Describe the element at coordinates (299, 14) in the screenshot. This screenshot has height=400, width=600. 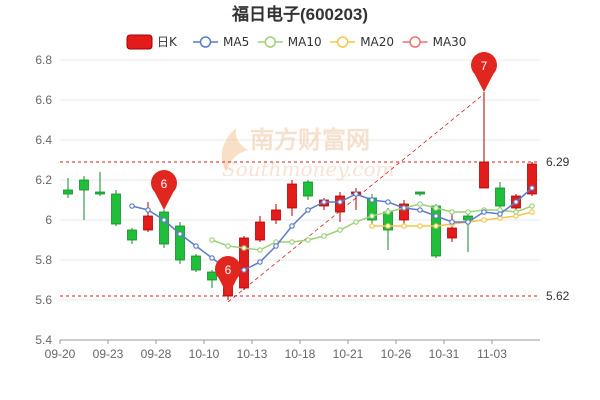
I see `chart-title: 福日电子(600203)` at that location.